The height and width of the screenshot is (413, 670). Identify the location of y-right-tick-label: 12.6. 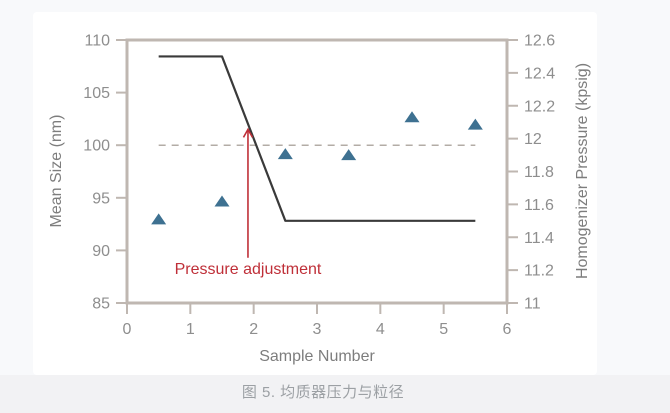
(539, 41).